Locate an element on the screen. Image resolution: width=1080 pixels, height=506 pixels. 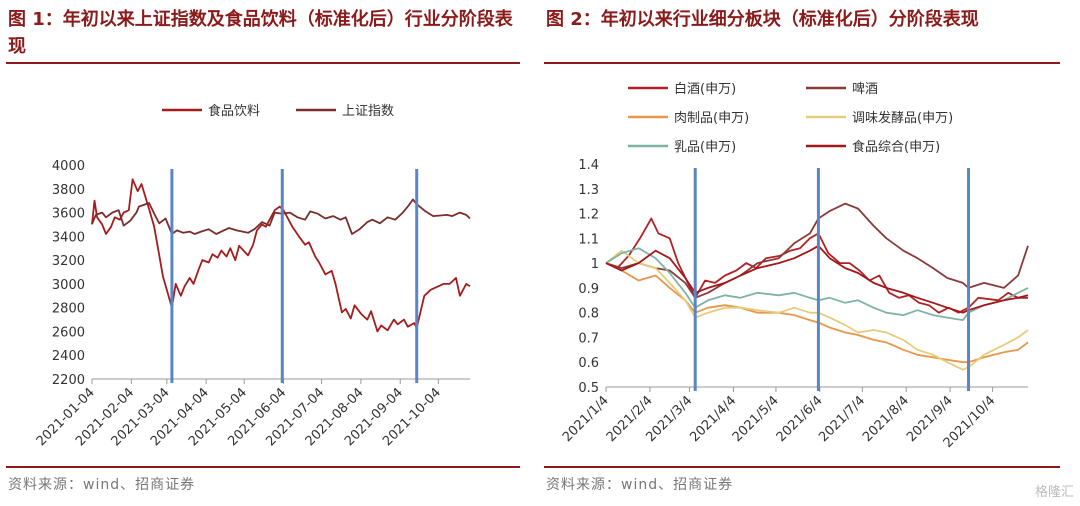
y-tick-label: 2200 is located at coordinates (68, 380).